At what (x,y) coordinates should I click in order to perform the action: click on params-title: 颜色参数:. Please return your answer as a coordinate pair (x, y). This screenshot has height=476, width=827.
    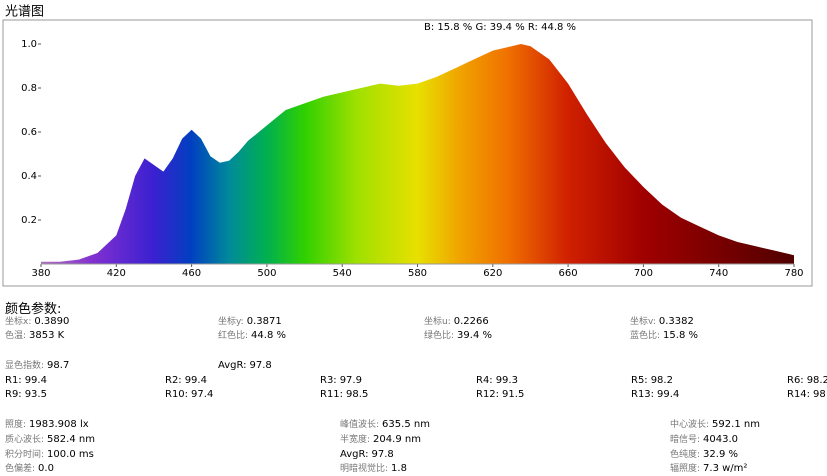
    Looking at the image, I should click on (33, 309).